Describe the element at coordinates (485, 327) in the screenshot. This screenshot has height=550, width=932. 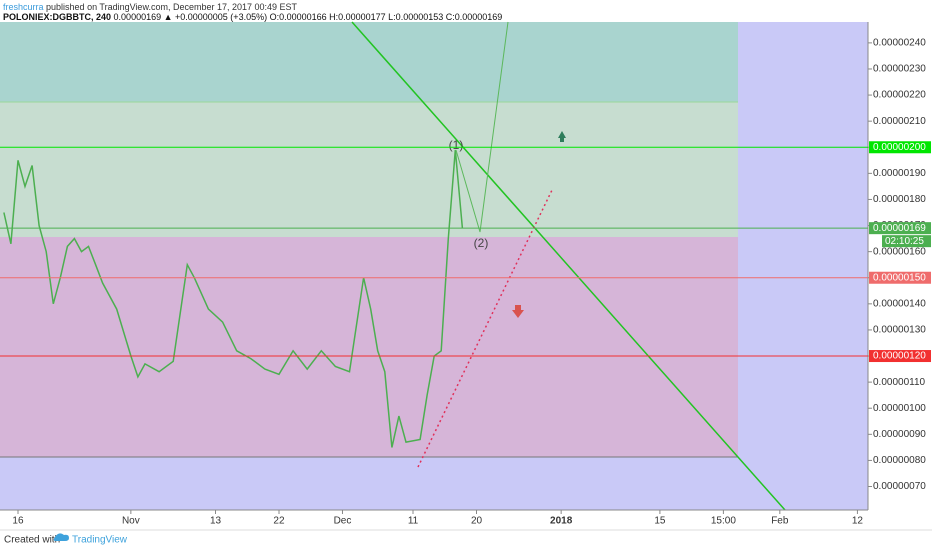
I see `dotted-trend` at that location.